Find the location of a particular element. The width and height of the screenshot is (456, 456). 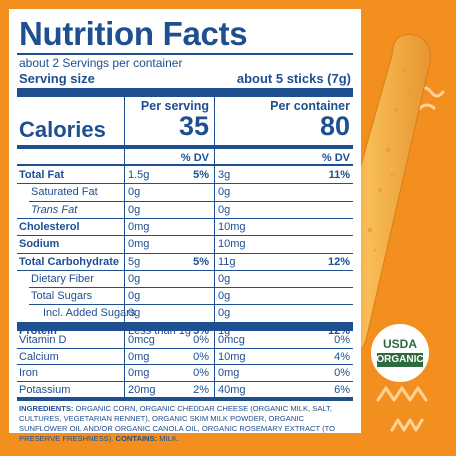

usda-seal-band is located at coordinates (400, 360).